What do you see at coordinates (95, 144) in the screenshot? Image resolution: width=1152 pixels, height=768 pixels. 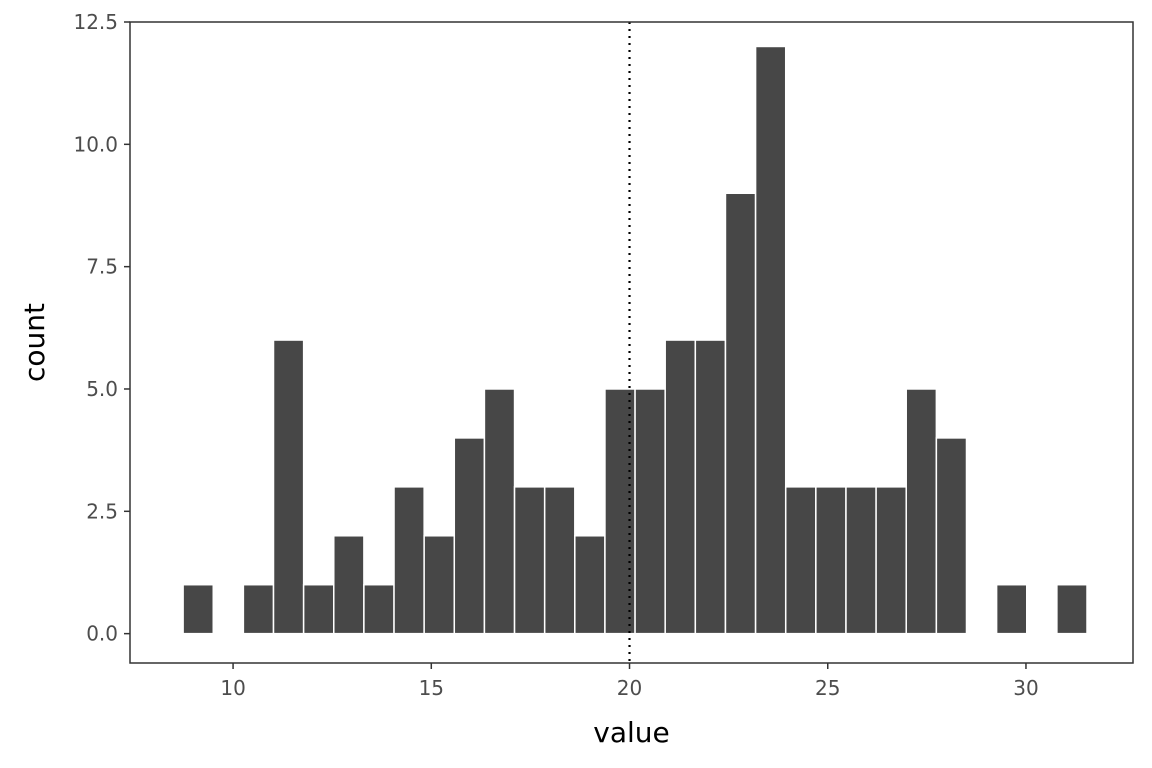 I see `y-tick-label: 10.0` at bounding box center [95, 144].